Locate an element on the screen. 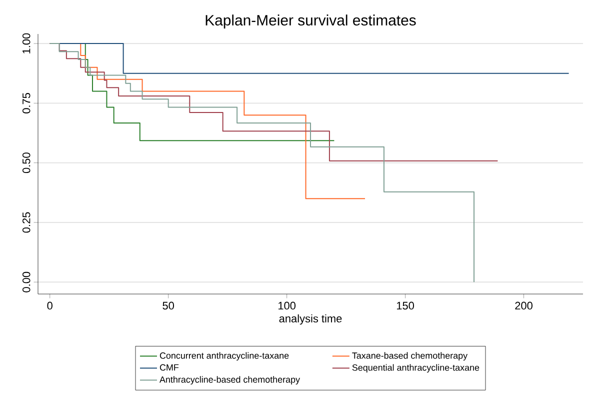 The height and width of the screenshot is (410, 590). legend-label: Concurrent anthracycline-taxane is located at coordinates (224, 356).